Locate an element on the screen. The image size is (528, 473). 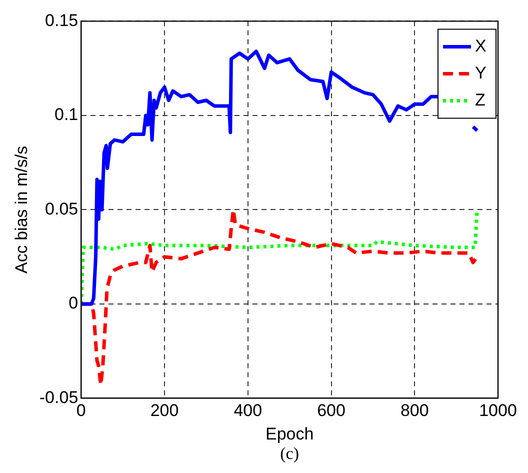
y-tick-label: 0.15 is located at coordinates (61, 20).